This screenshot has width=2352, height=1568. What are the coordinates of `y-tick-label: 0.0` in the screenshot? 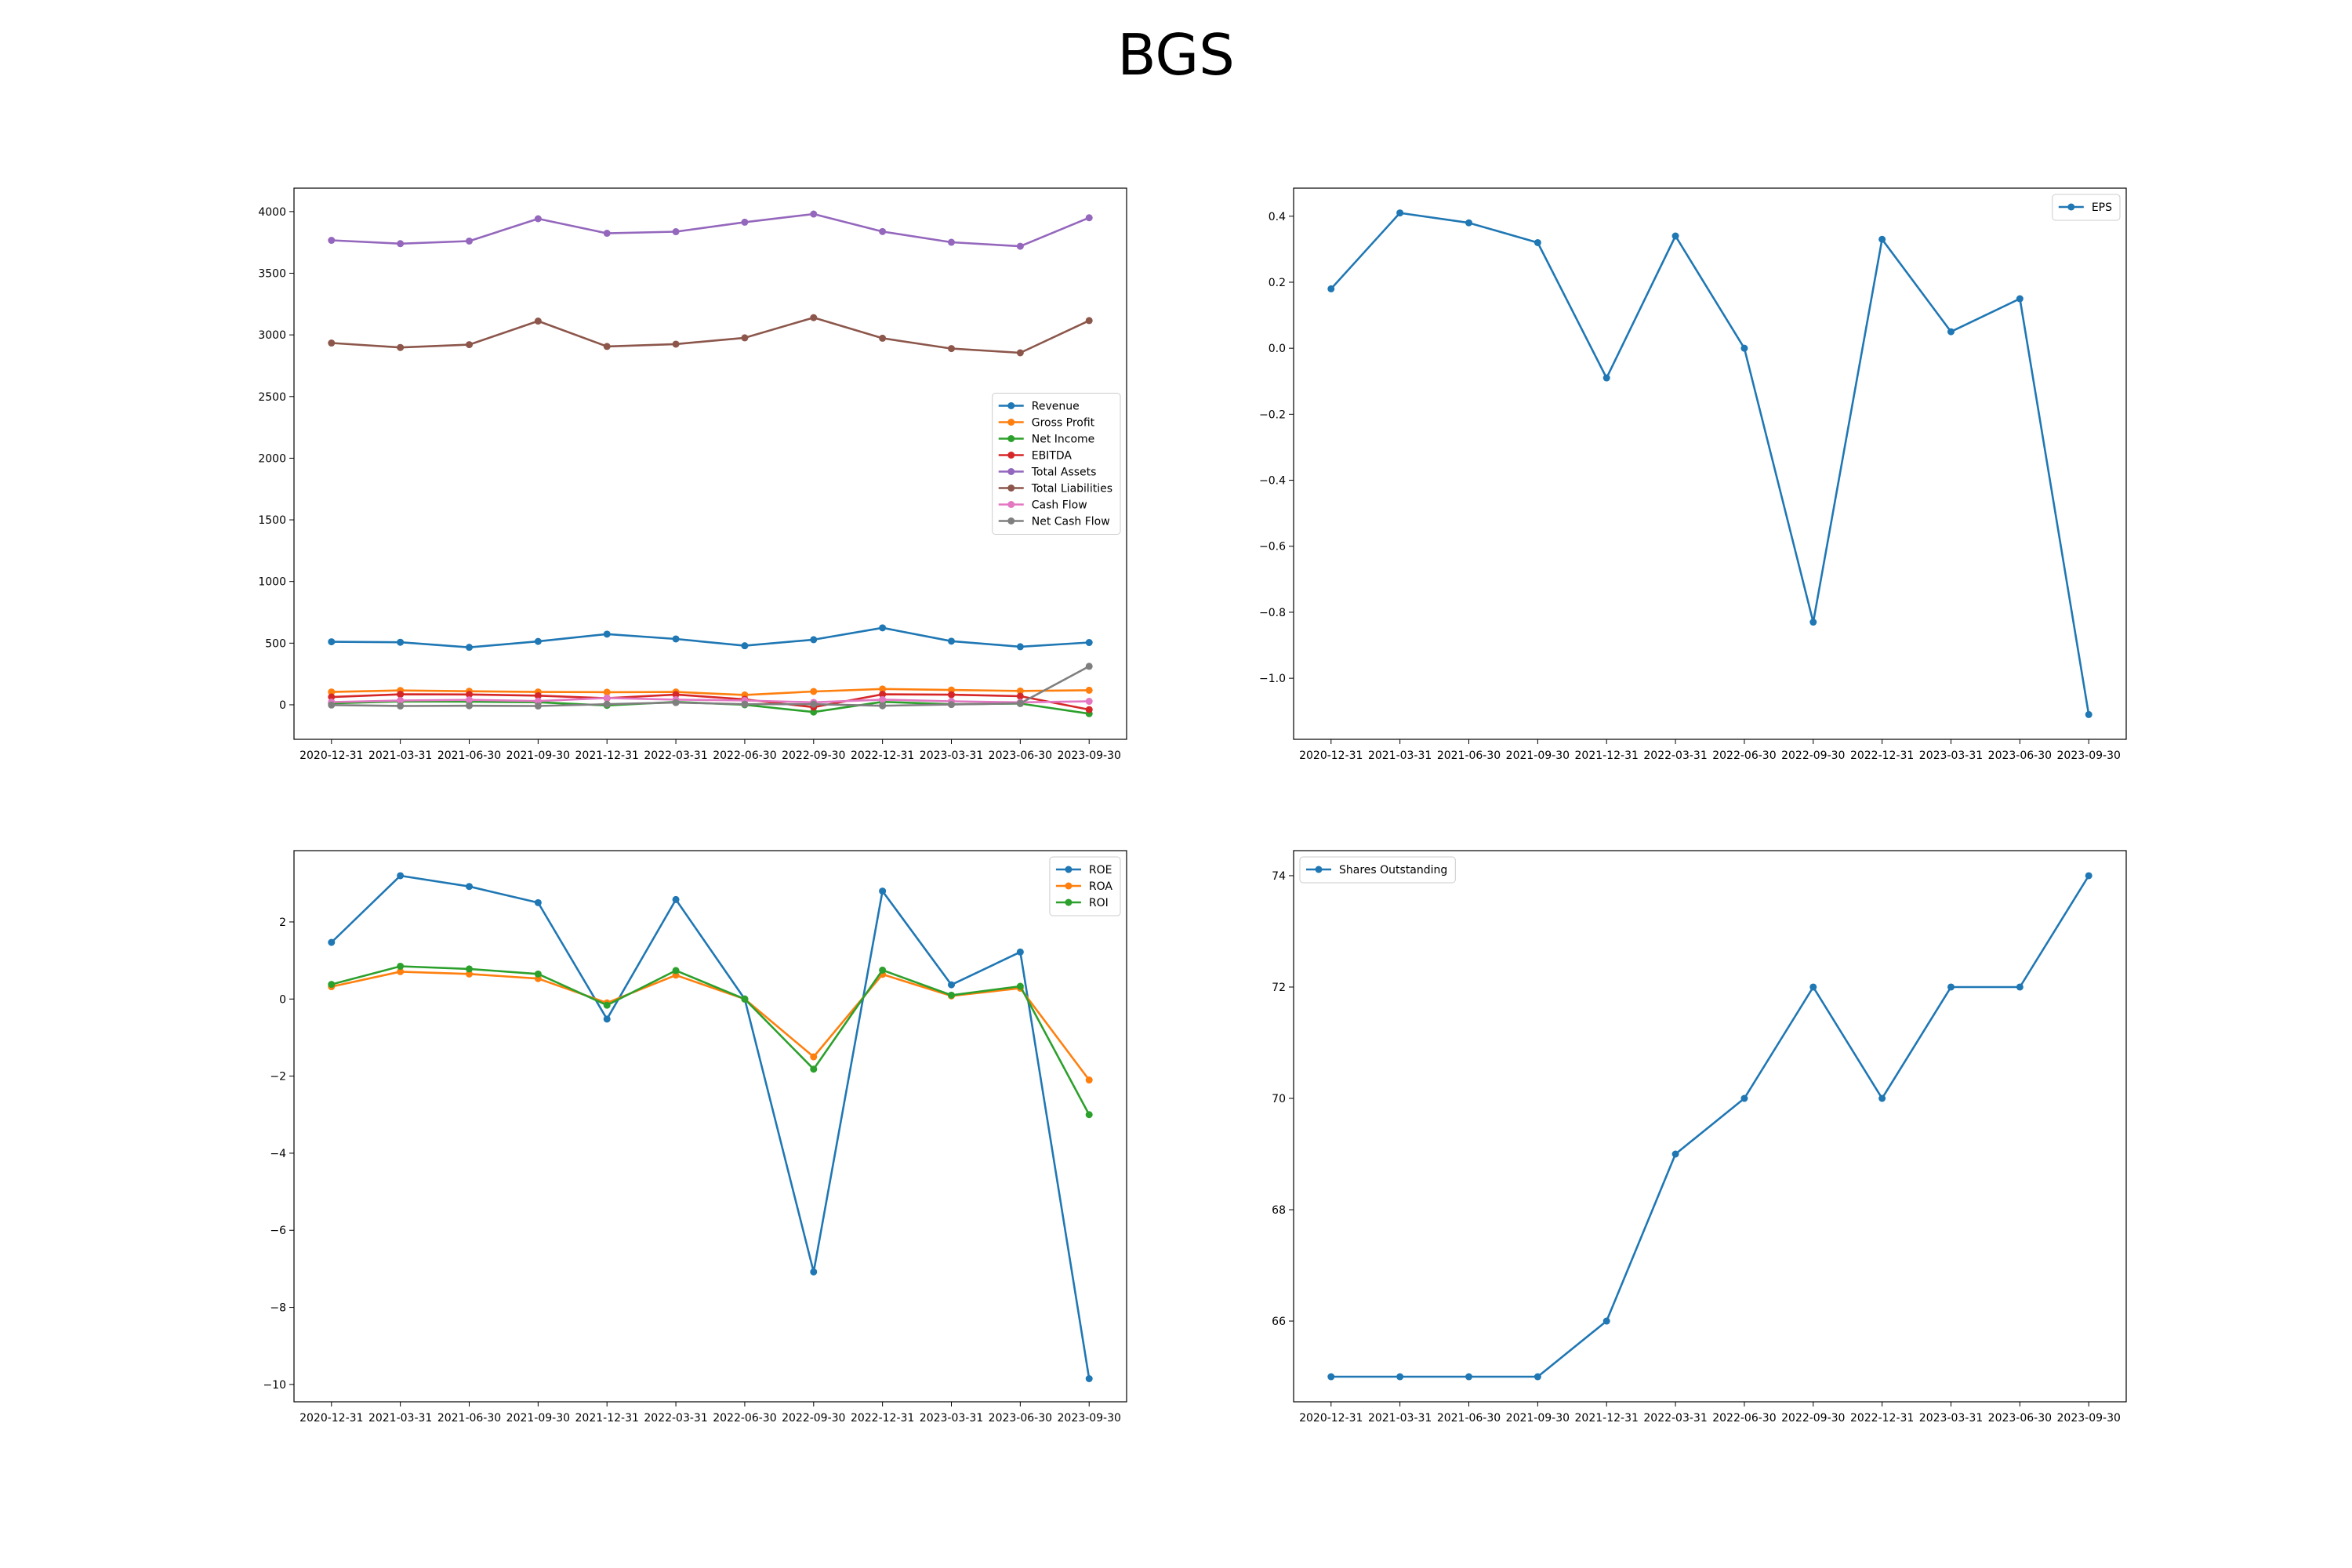 It's located at (1277, 349).